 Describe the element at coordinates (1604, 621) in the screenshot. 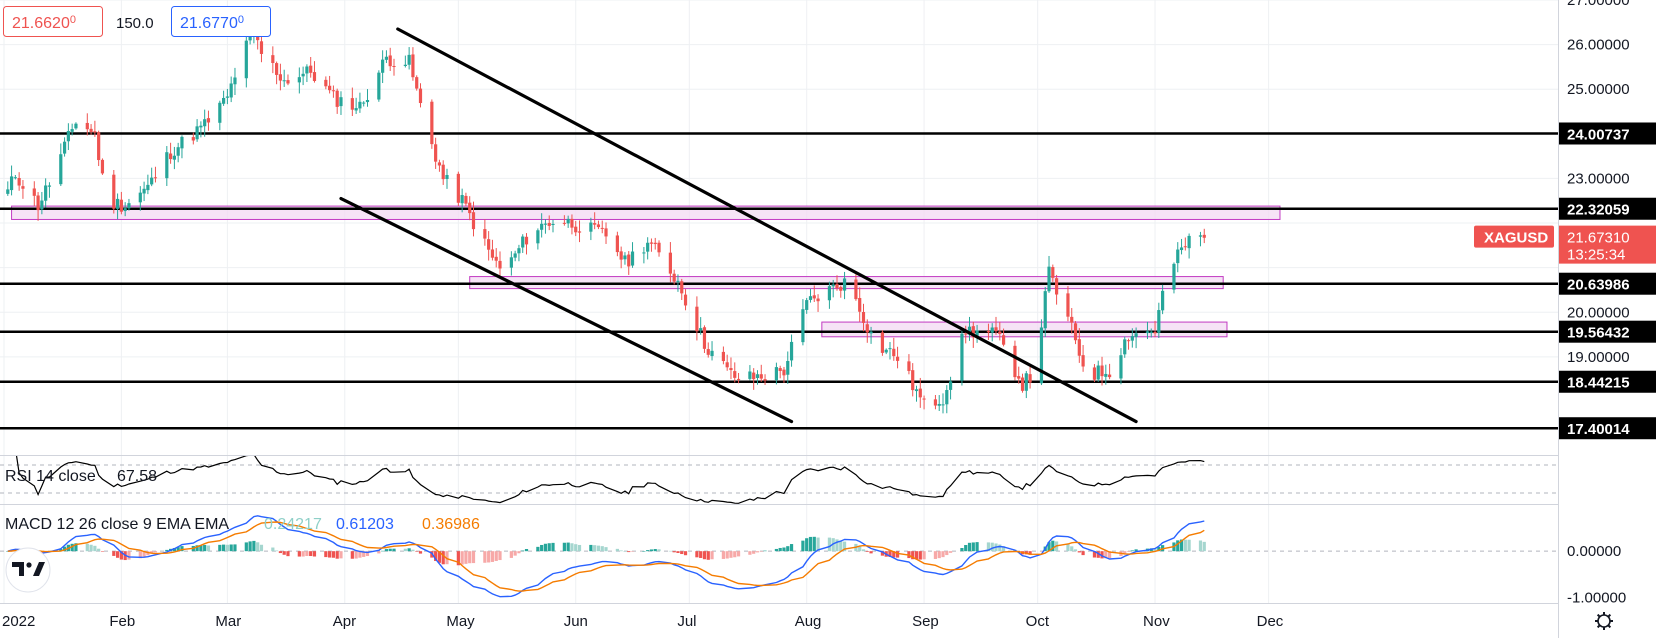

I see `settings-gear-icon` at that location.